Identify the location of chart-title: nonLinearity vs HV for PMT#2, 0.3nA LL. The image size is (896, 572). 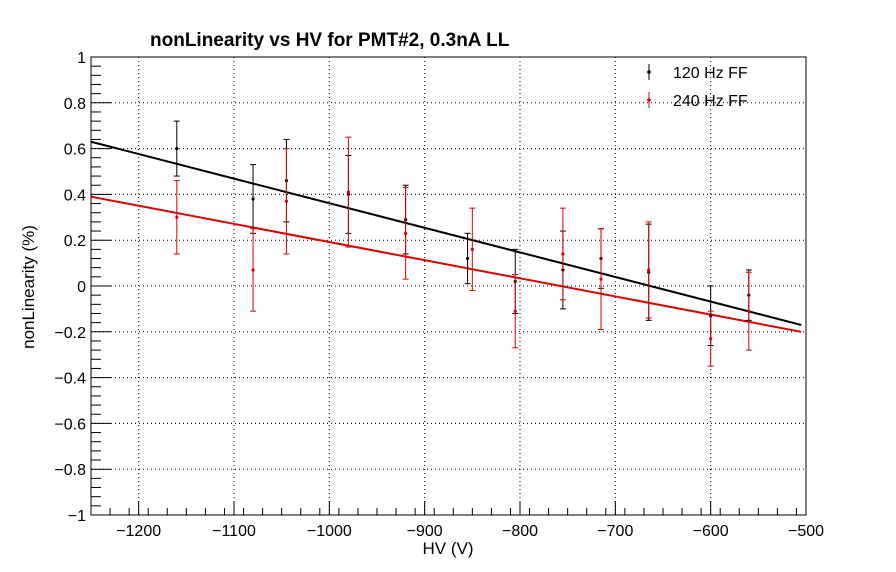
(330, 40).